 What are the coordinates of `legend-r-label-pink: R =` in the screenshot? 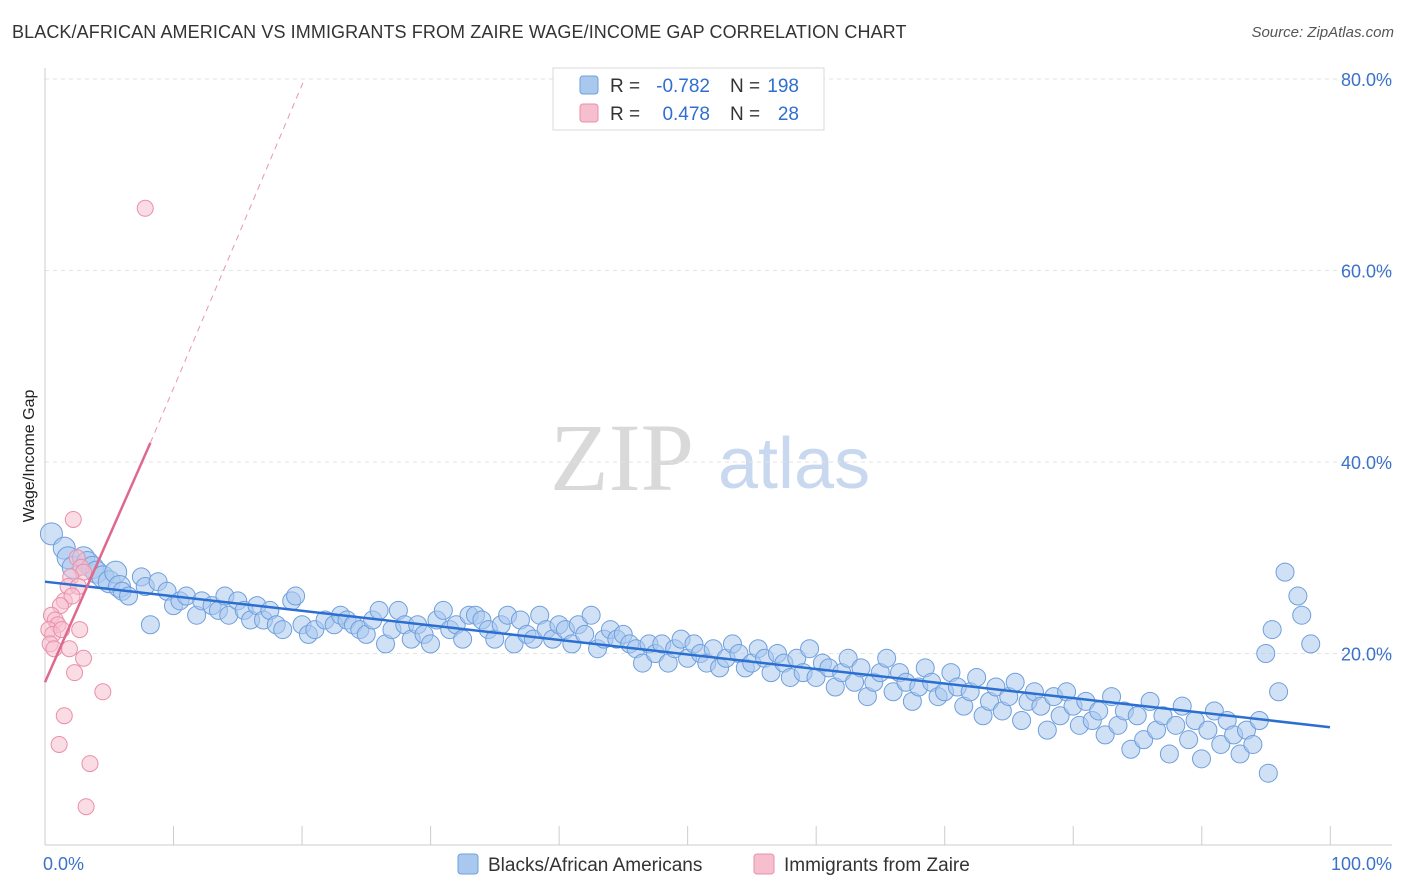 It's located at (625, 114).